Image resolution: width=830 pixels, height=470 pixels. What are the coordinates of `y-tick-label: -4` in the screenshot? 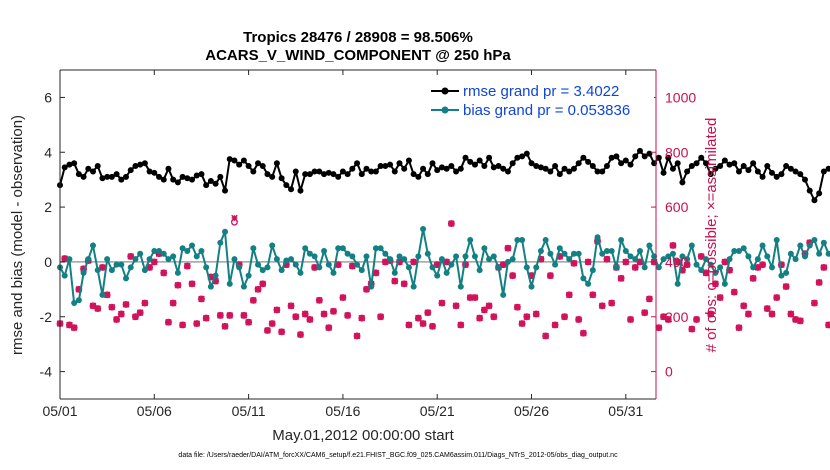 It's located at (46, 372).